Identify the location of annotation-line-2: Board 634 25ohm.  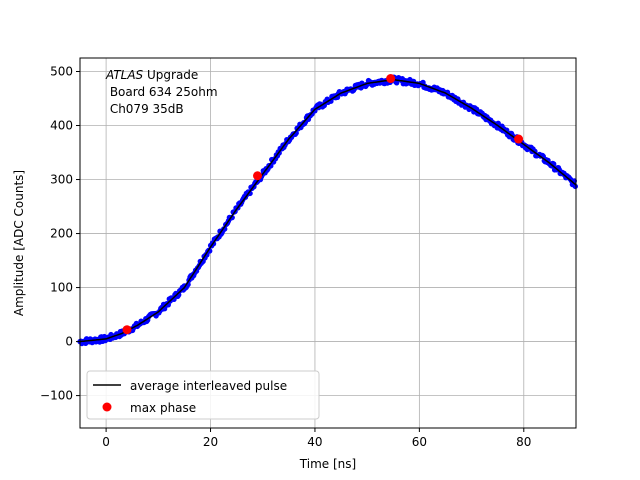
(162, 92).